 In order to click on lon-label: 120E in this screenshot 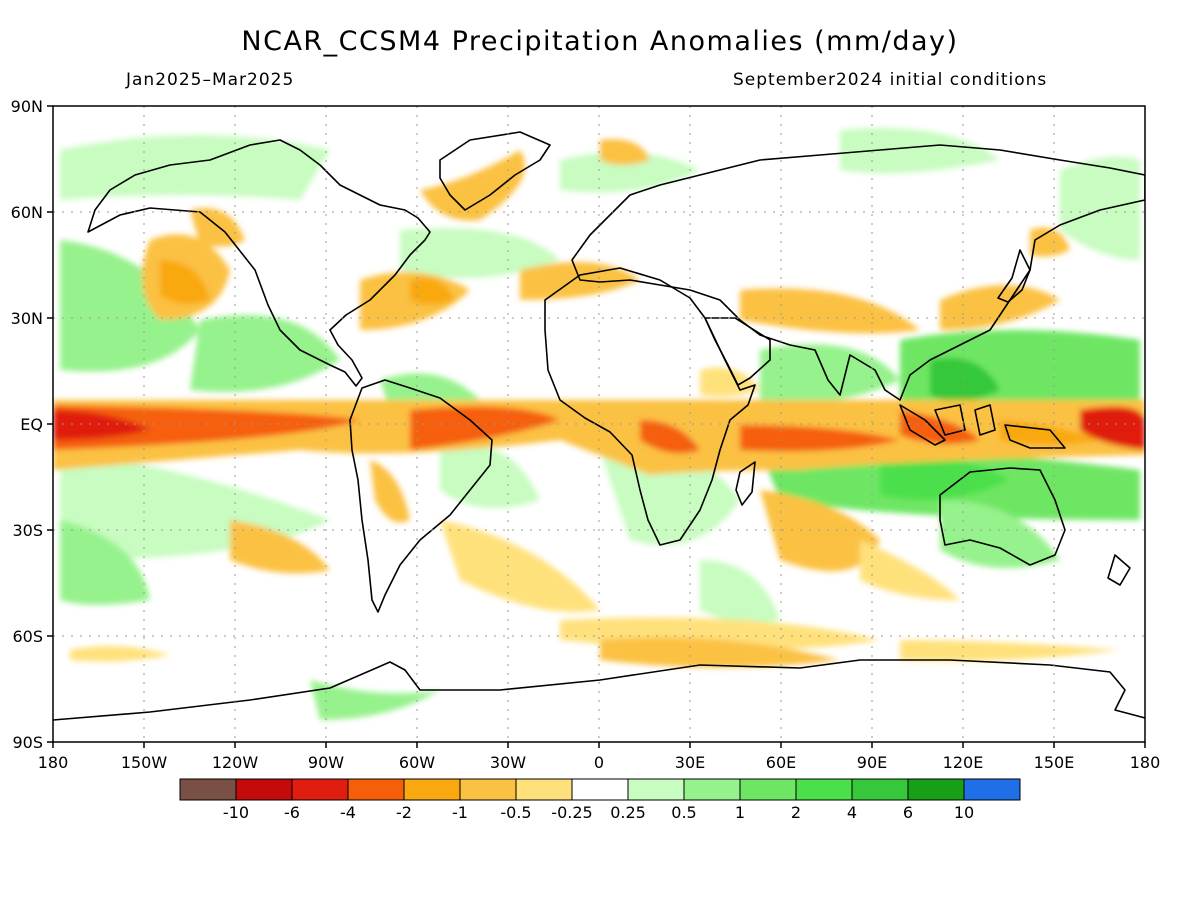, I will do `click(963, 762)`.